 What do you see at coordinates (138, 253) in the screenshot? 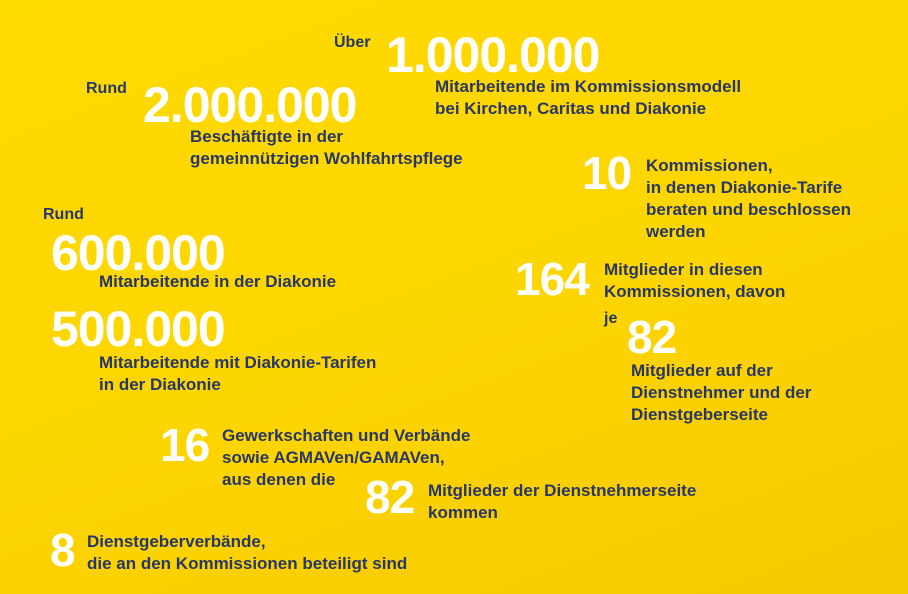
I see `stat-diakonie-value: 600.000` at bounding box center [138, 253].